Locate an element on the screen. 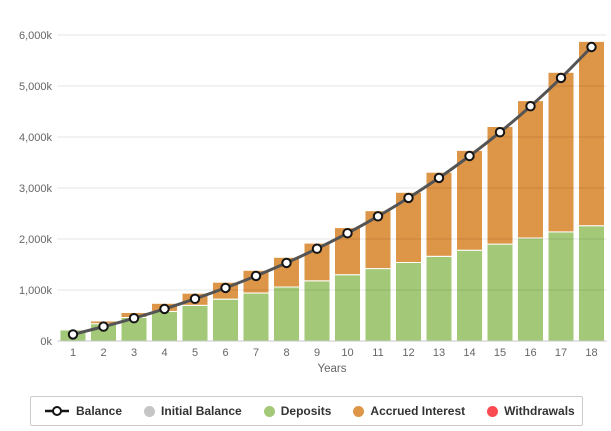  x-axis-label: 13 is located at coordinates (439, 353).